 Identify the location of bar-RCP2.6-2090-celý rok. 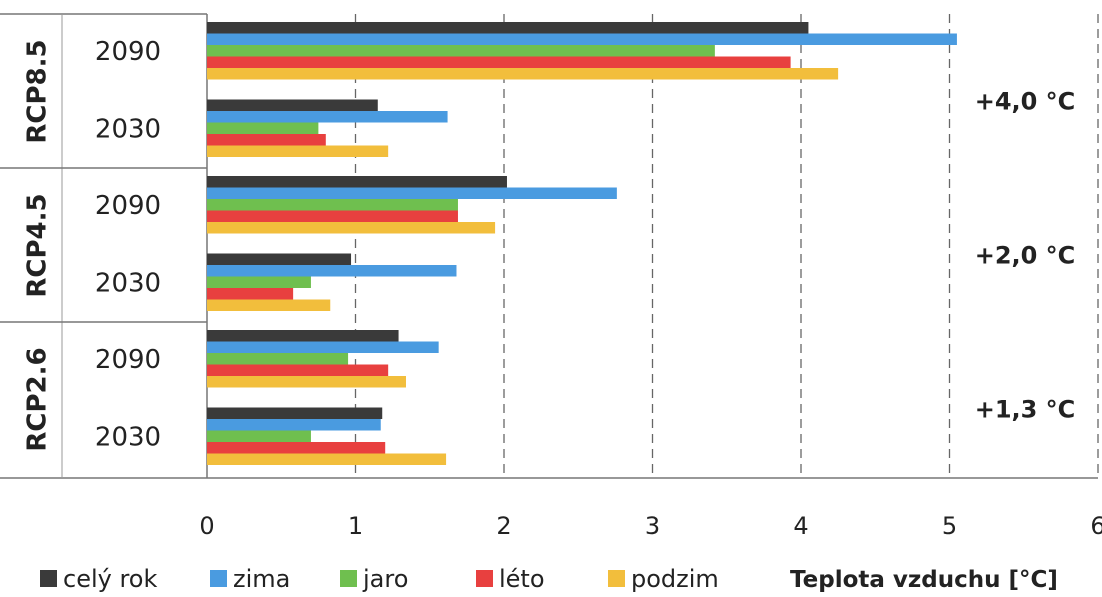
(303, 336).